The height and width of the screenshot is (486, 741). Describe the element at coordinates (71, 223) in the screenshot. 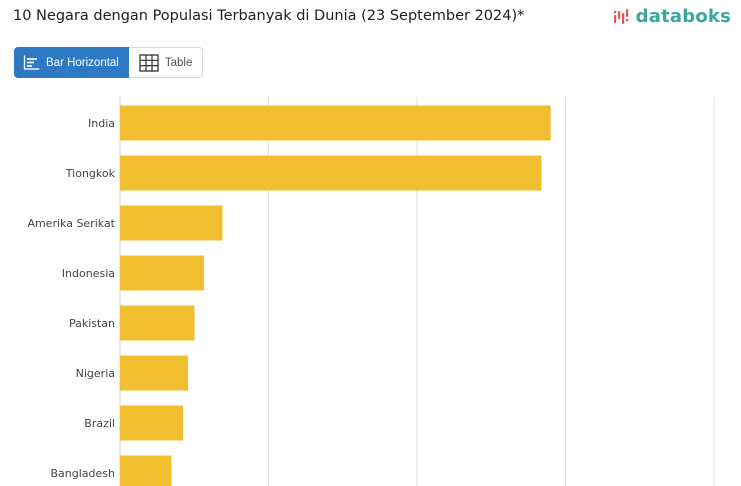

I see `category-label: Amerika Serikat` at that location.